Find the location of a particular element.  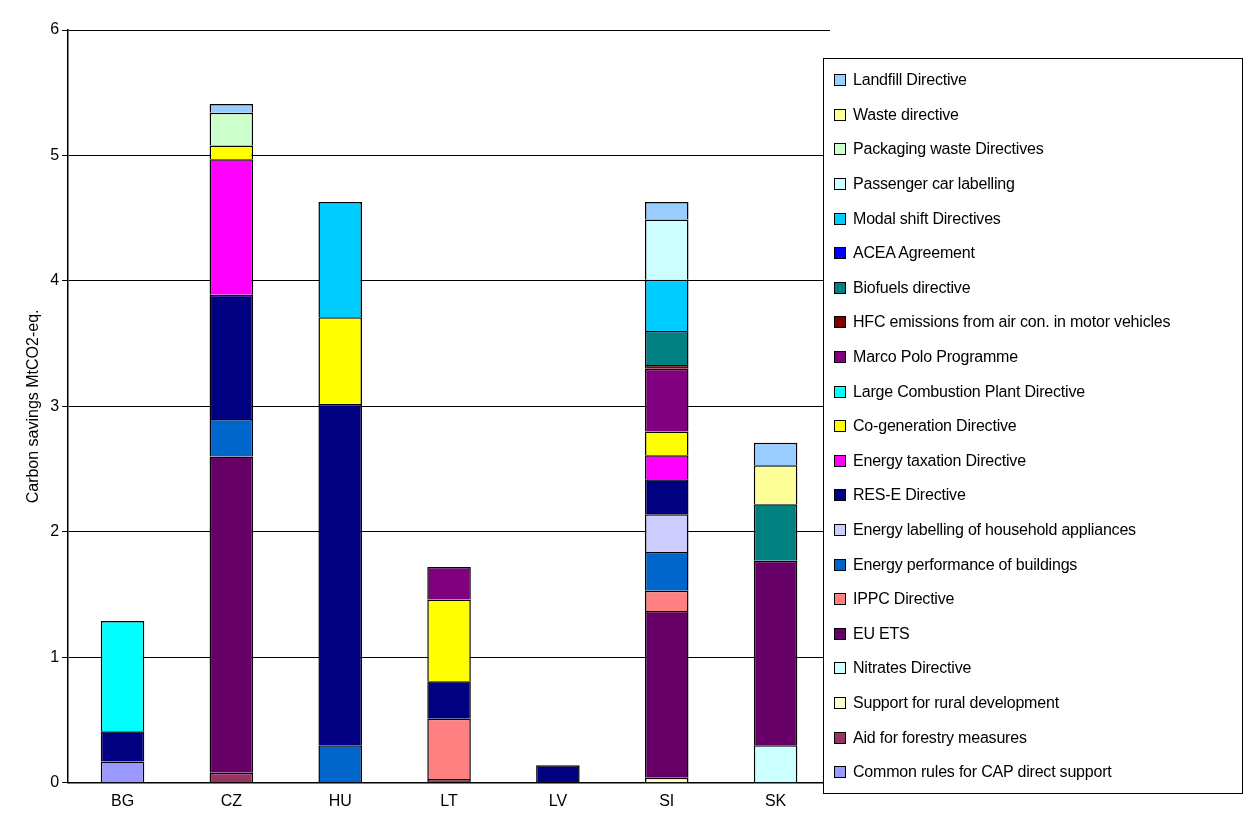

x-tick-label: BG is located at coordinates (122, 800).